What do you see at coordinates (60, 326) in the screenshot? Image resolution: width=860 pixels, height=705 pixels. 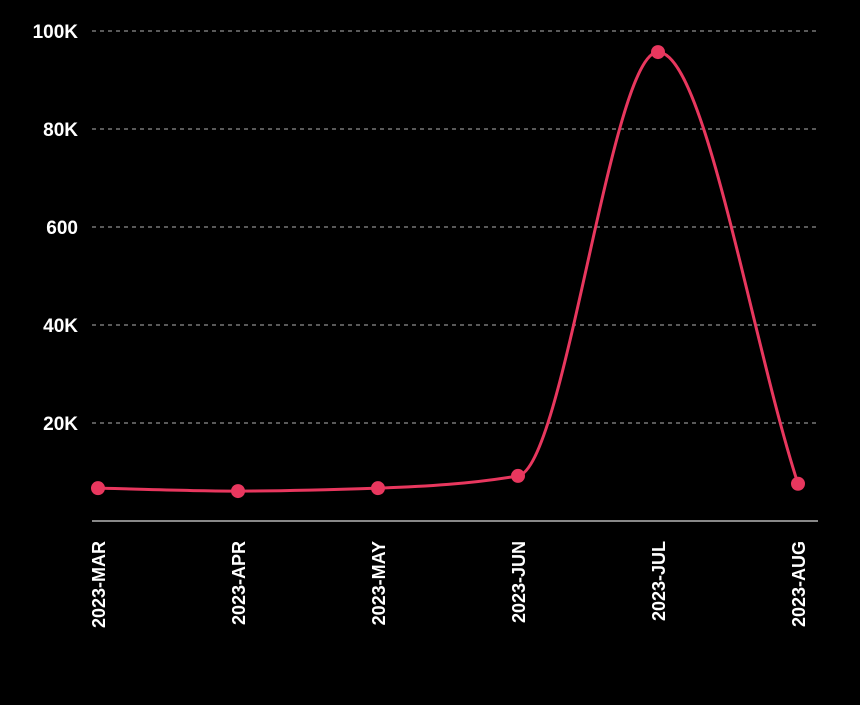 I see `y-tick-label: 40K` at bounding box center [60, 326].